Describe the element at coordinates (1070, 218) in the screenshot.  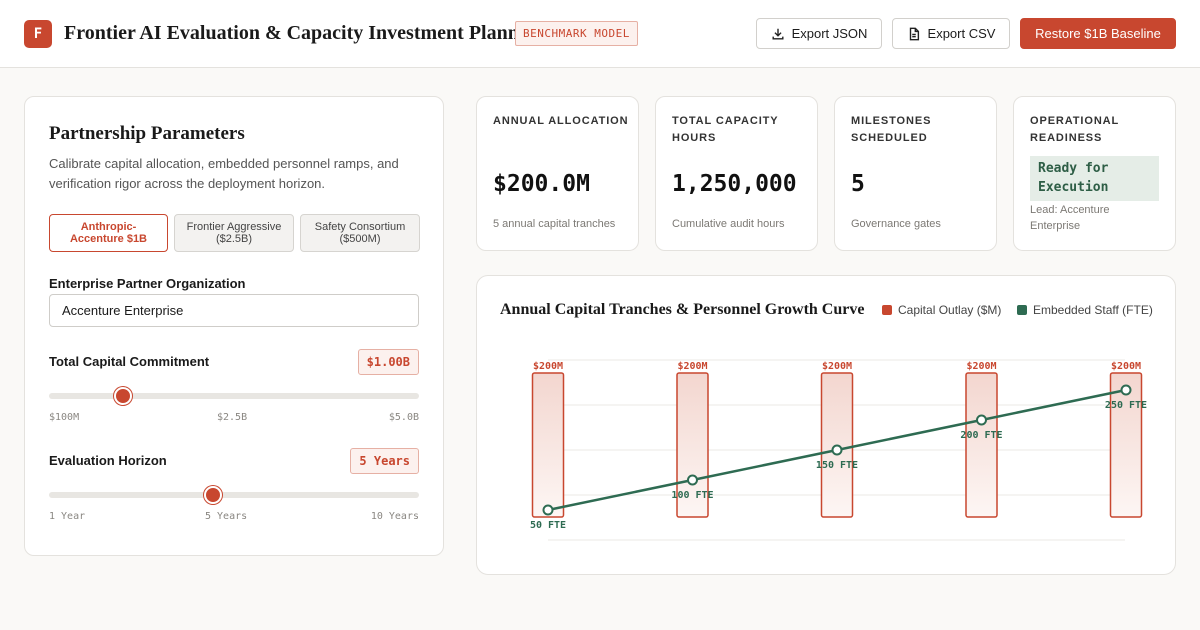
I see `readiness-lead: Lead: Accenture Enterprise` at that location.